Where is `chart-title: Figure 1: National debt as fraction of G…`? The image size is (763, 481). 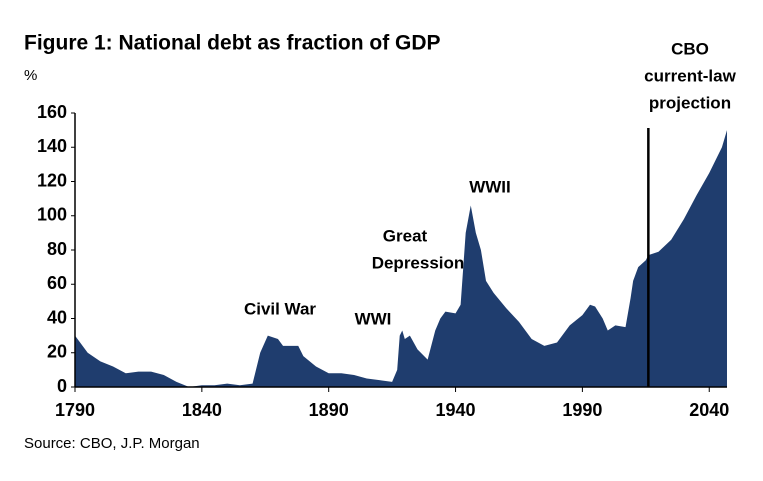
chart-title: Figure 1: National debt as fraction of G… is located at coordinates (232, 43).